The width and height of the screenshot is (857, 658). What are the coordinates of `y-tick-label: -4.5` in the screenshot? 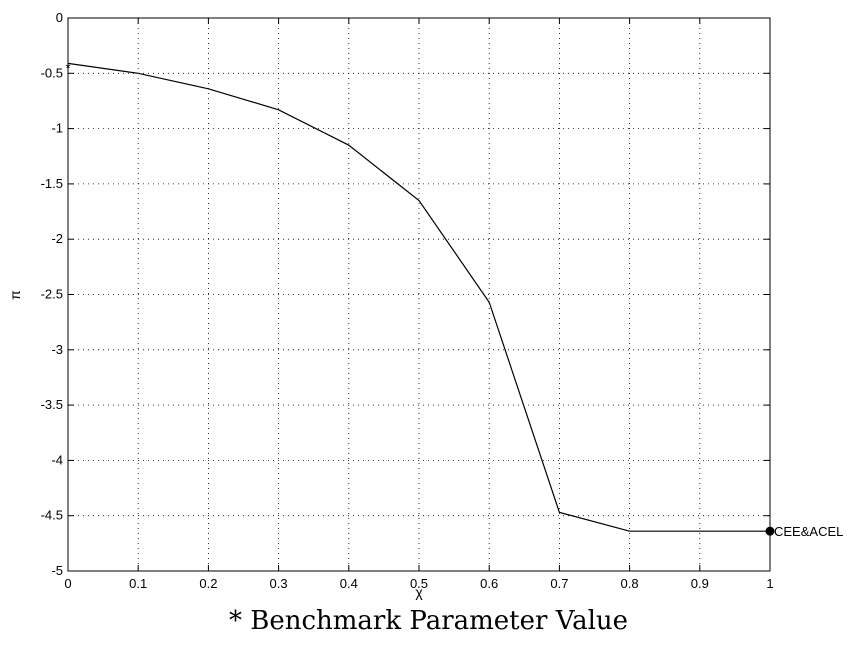 It's located at (52, 515).